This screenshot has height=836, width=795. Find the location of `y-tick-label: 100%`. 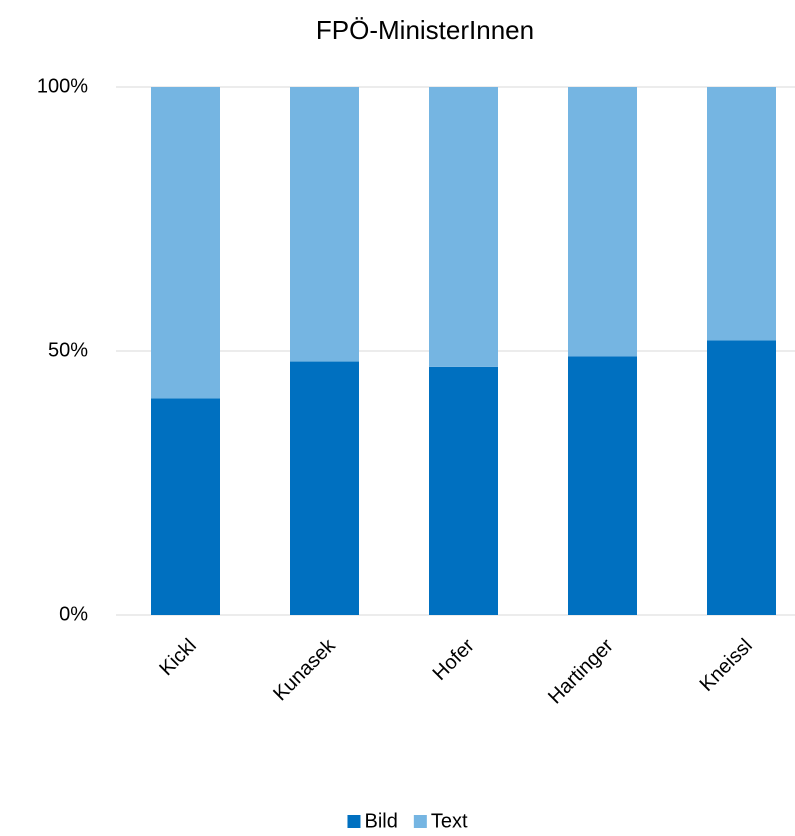

y-tick-label: 100% is located at coordinates (62, 86).